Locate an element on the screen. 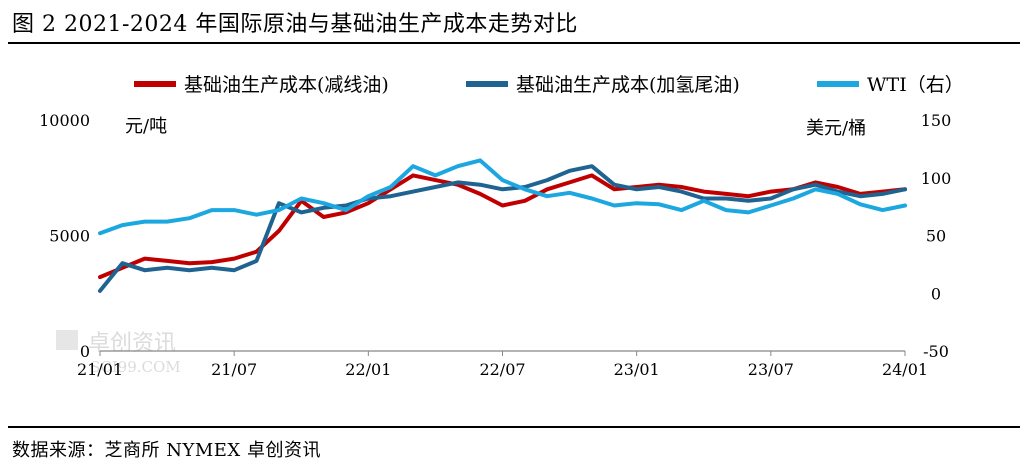 This screenshot has height=468, width=1024. x-tick-label-1: 21/07 is located at coordinates (234, 369).